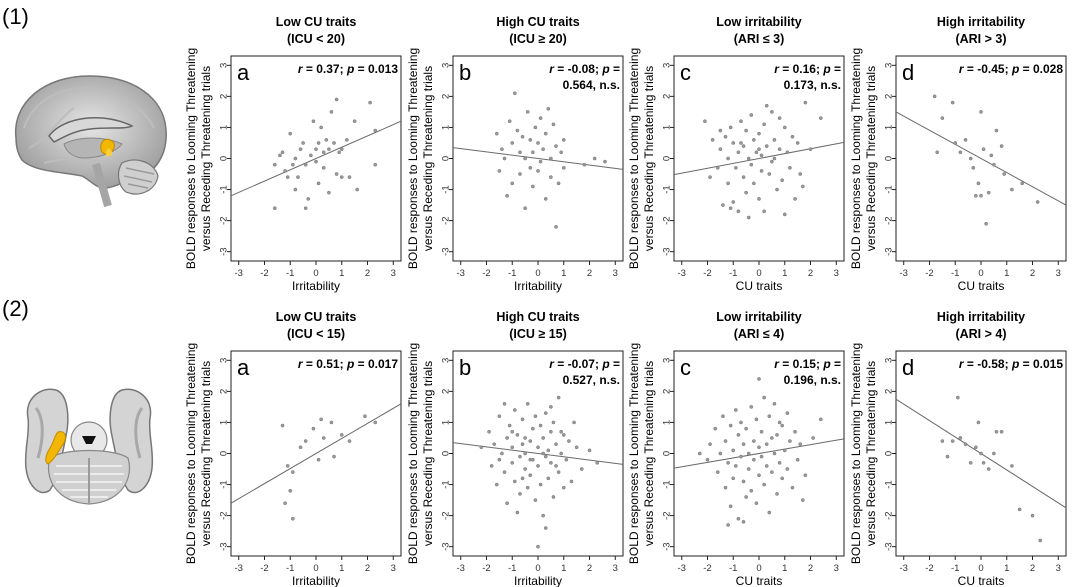 This screenshot has width=1084, height=587. Describe the element at coordinates (465, 72) in the screenshot. I see `panel-letter: b` at that location.